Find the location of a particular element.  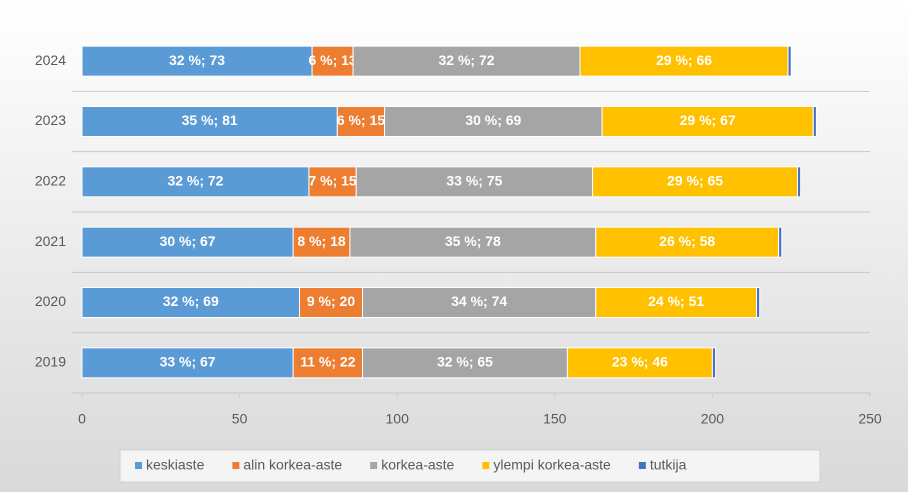

legend-label: ylempi korkea-aste is located at coordinates (552, 465).